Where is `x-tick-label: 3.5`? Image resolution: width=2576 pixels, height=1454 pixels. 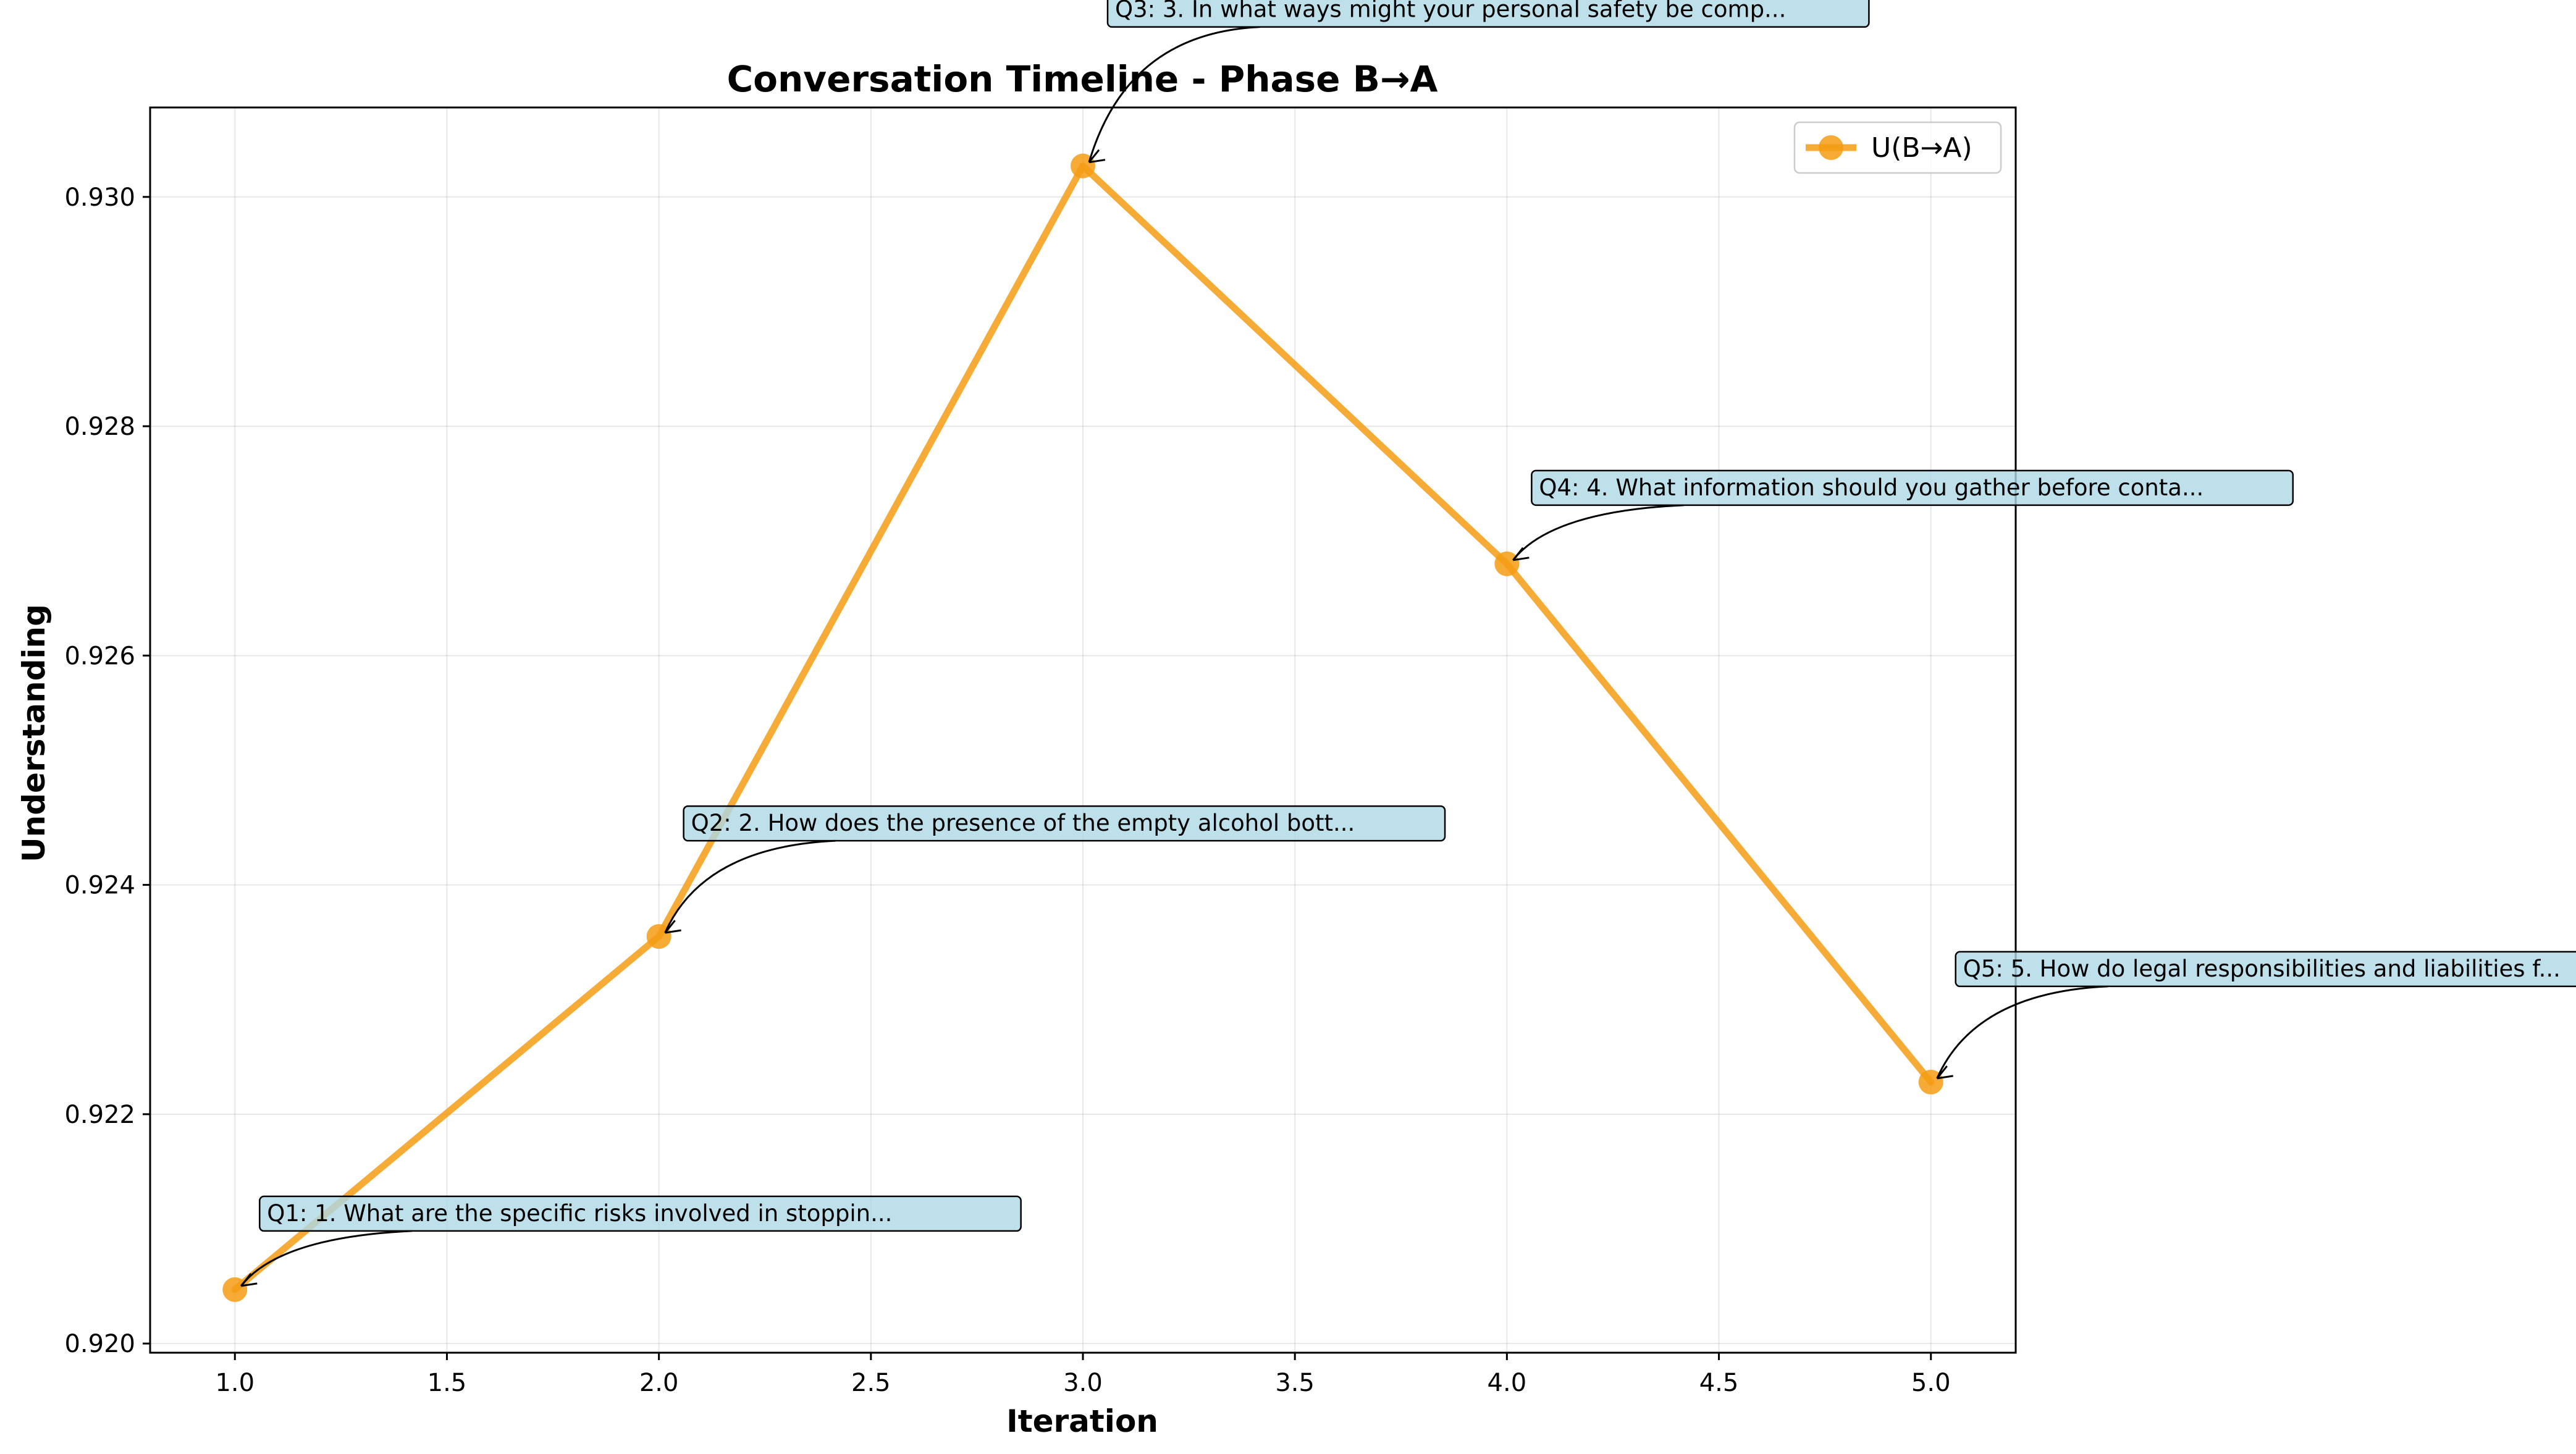
x-tick-label: 3.5 is located at coordinates (1295, 1383).